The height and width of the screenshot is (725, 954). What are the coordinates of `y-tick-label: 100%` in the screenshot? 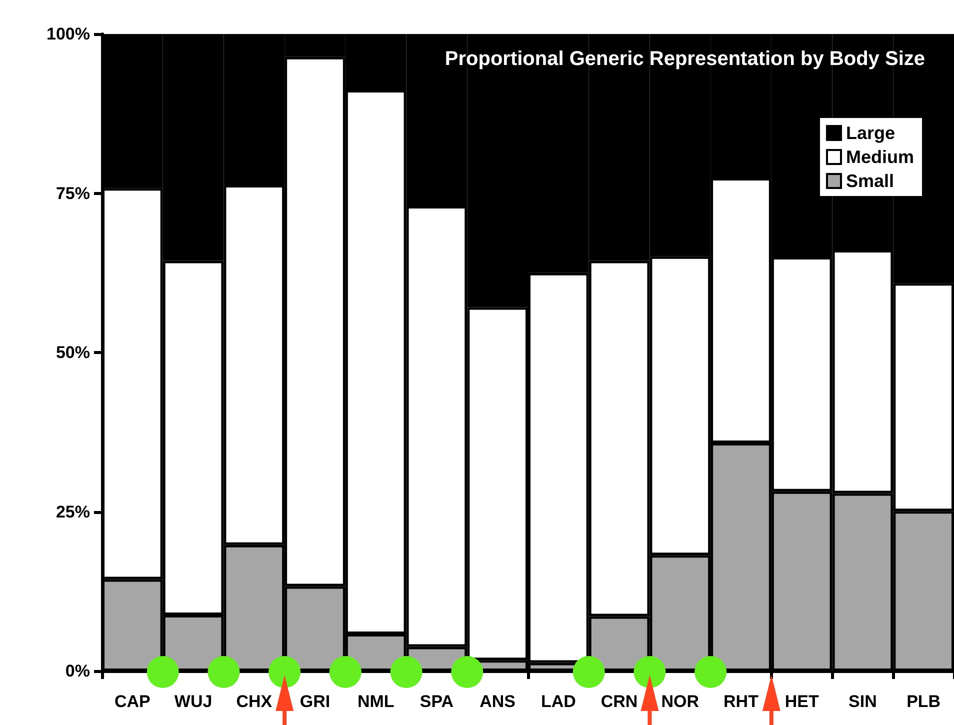 It's located at (68, 34).